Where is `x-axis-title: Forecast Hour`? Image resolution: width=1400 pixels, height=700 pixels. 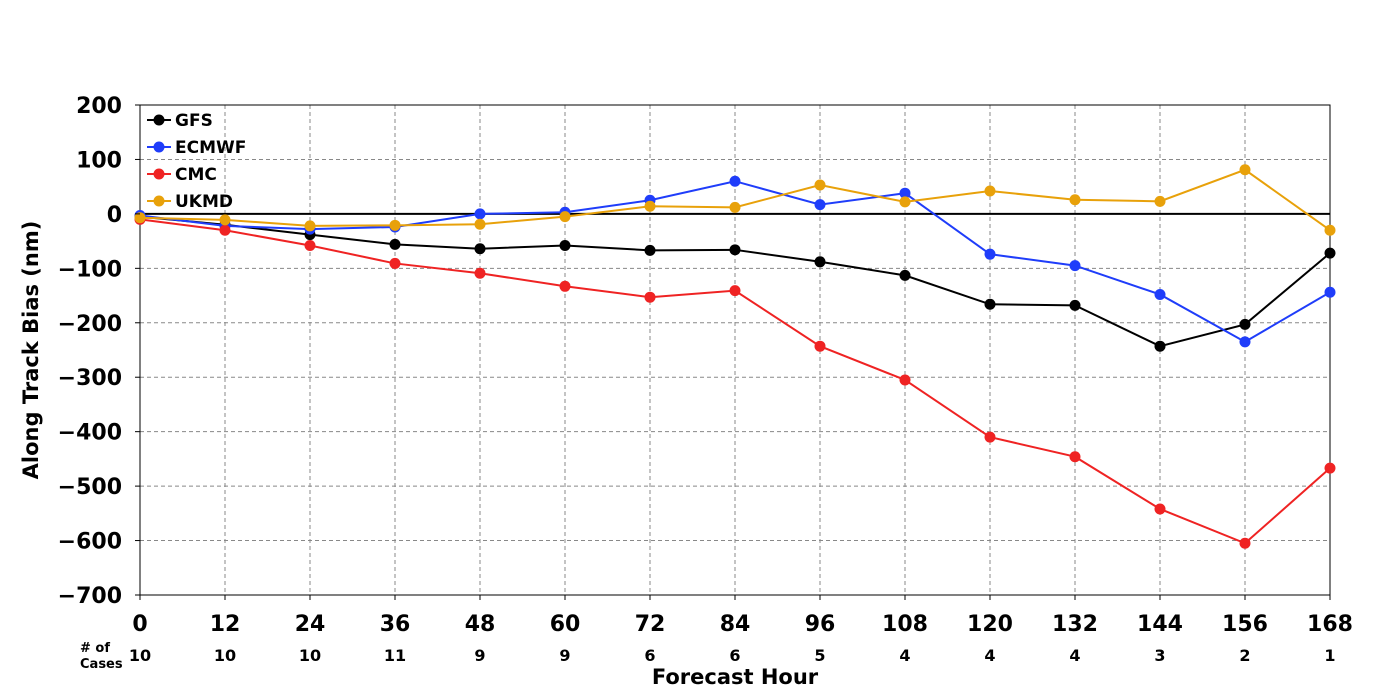 x-axis-title: Forecast Hour is located at coordinates (735, 677).